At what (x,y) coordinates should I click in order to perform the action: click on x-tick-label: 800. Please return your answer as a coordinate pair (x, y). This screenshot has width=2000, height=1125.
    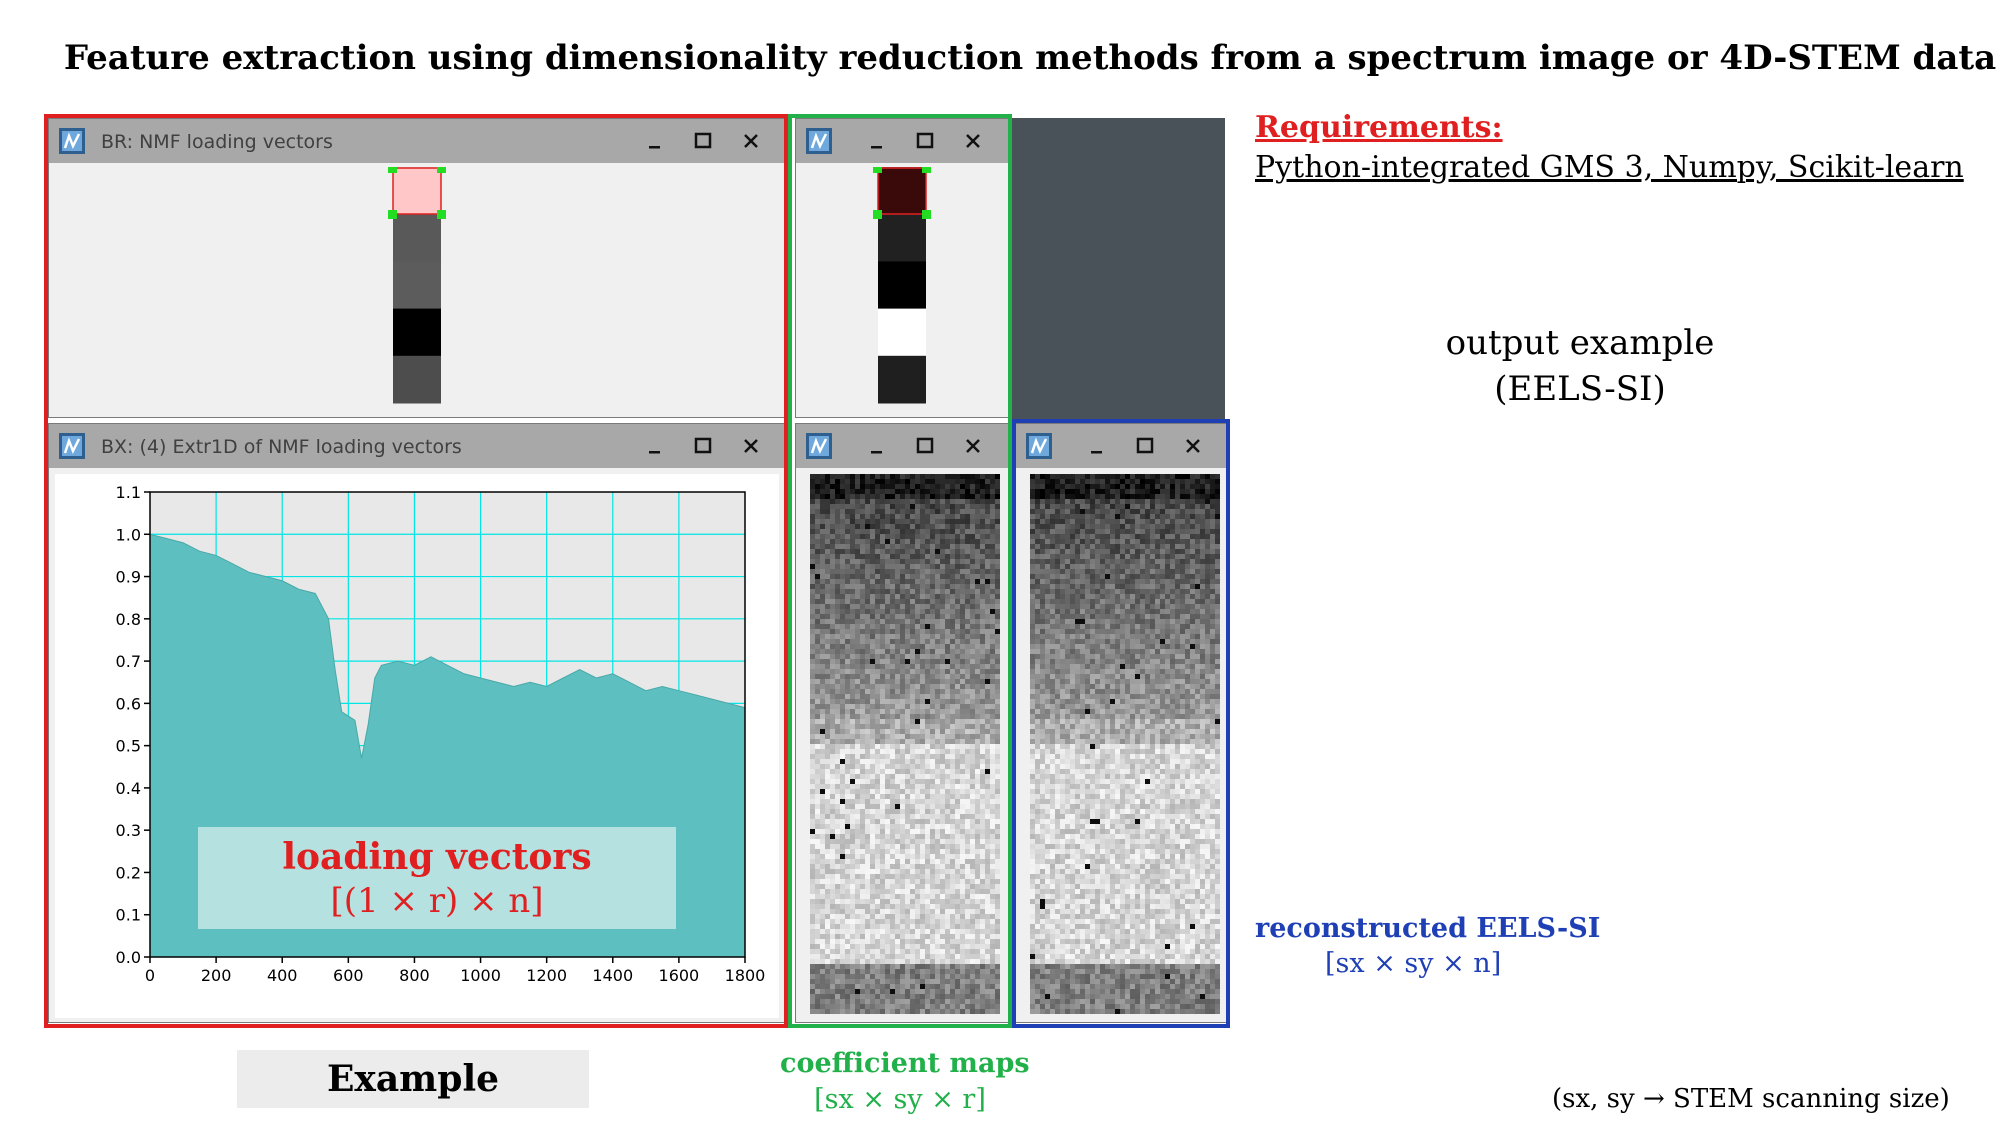
    Looking at the image, I should click on (414, 975).